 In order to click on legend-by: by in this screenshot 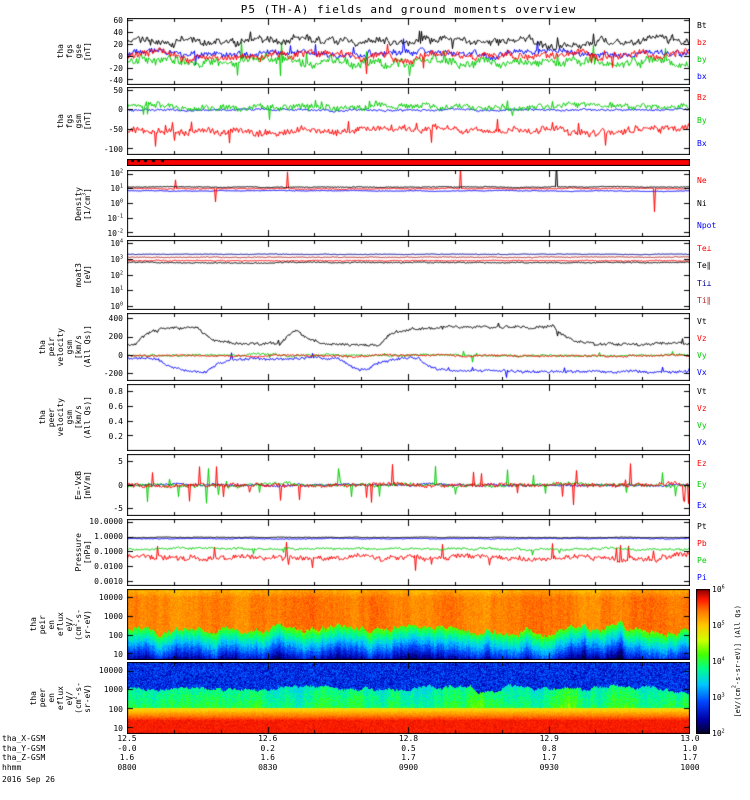, I will do `click(702, 59)`.